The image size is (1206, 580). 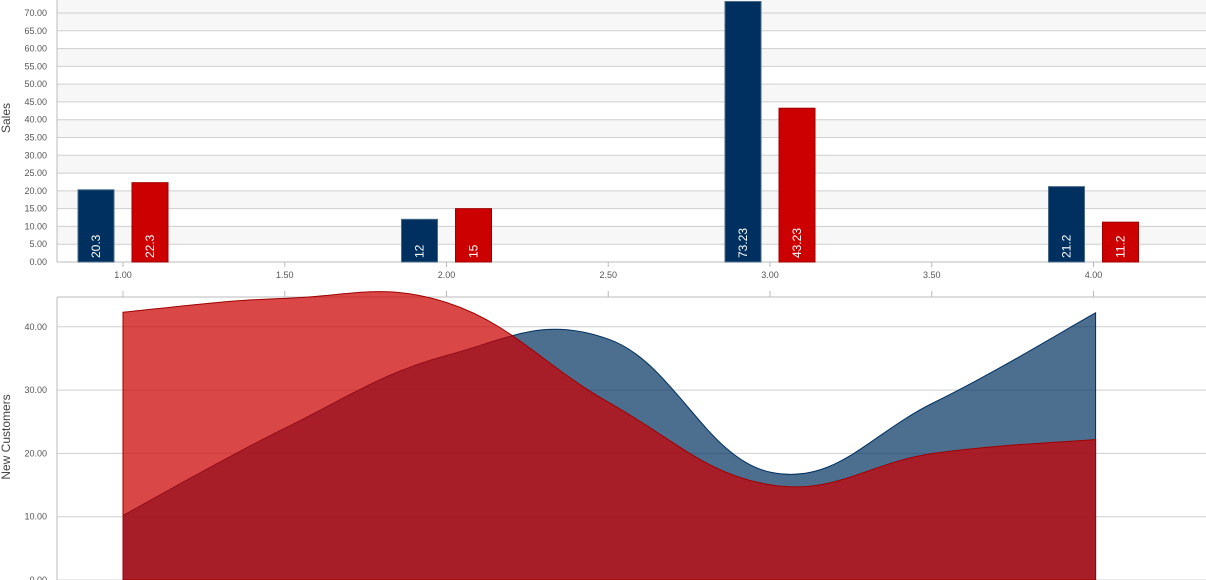 What do you see at coordinates (150, 246) in the screenshot?
I see `bar-data-label: 22.3` at bounding box center [150, 246].